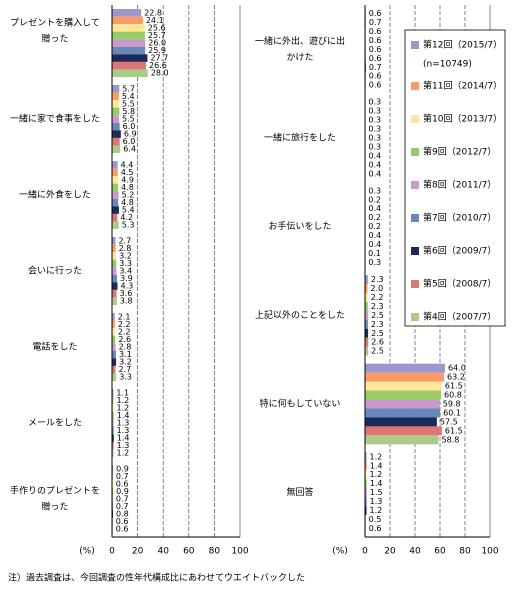  What do you see at coordinates (462, 86) in the screenshot?
I see `legend-label: 第11回（2014/7）` at bounding box center [462, 86].